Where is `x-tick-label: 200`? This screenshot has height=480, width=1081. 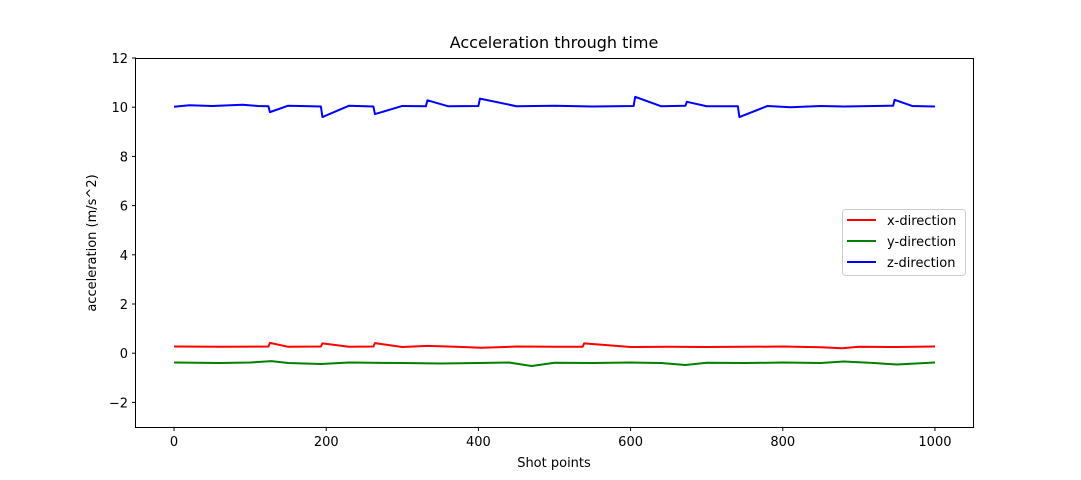 x-tick-label: 200 is located at coordinates (326, 442).